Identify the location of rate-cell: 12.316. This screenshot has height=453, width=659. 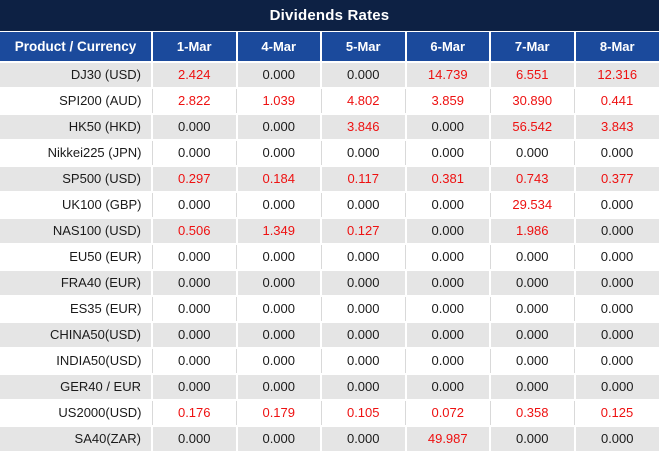
(617, 75).